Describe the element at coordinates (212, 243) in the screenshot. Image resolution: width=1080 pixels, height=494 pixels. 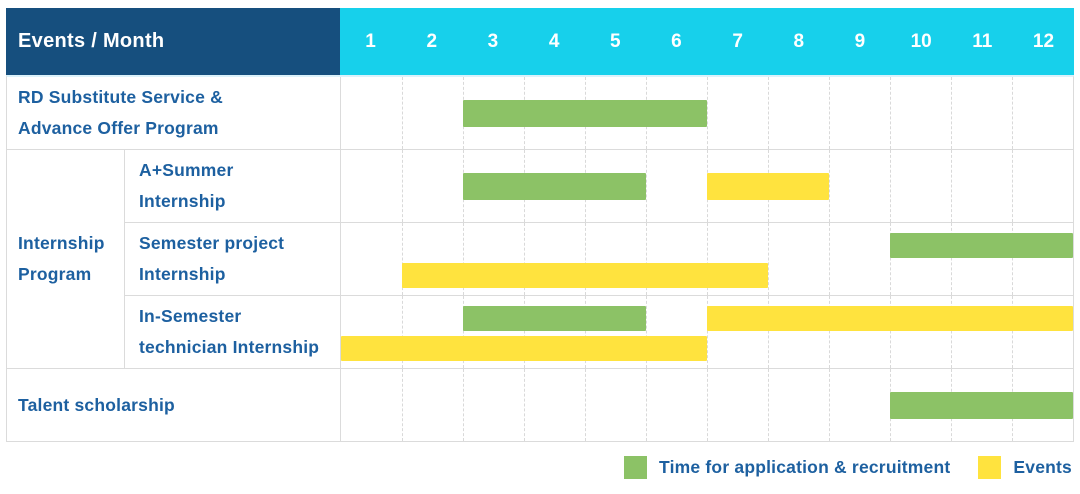
I see `label-line: Semester project` at that location.